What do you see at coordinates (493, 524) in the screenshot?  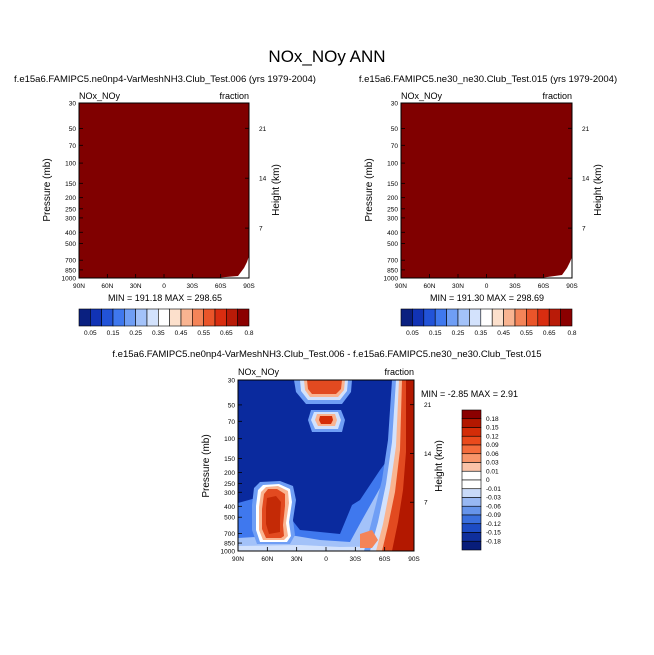 I see `colorbar-label: -0.12` at bounding box center [493, 524].